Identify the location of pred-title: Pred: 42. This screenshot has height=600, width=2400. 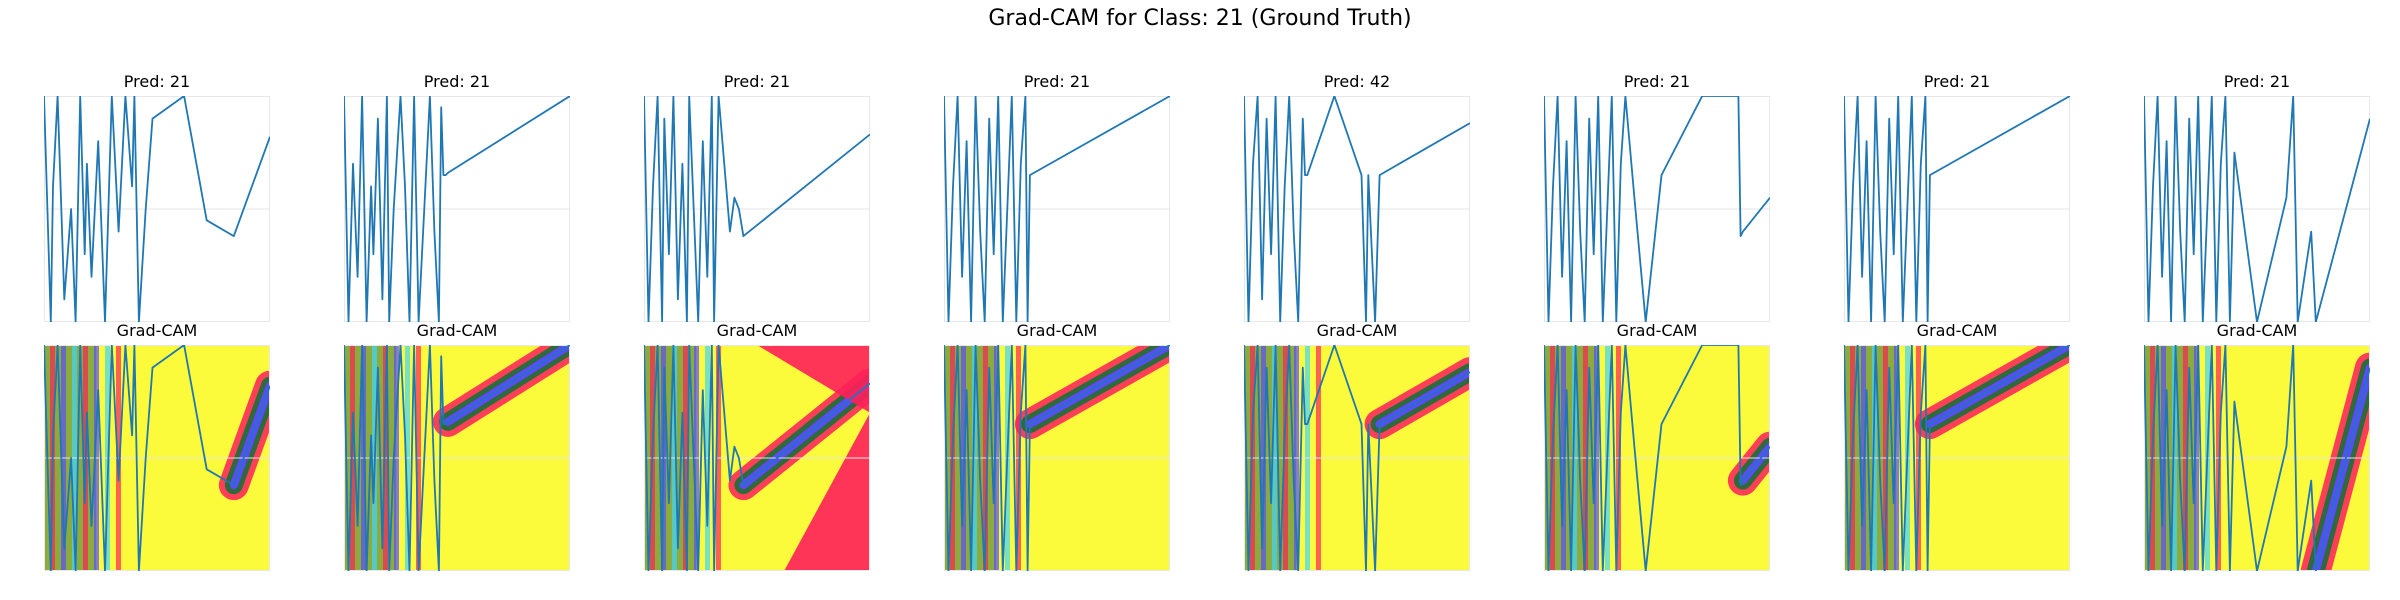
(1357, 81).